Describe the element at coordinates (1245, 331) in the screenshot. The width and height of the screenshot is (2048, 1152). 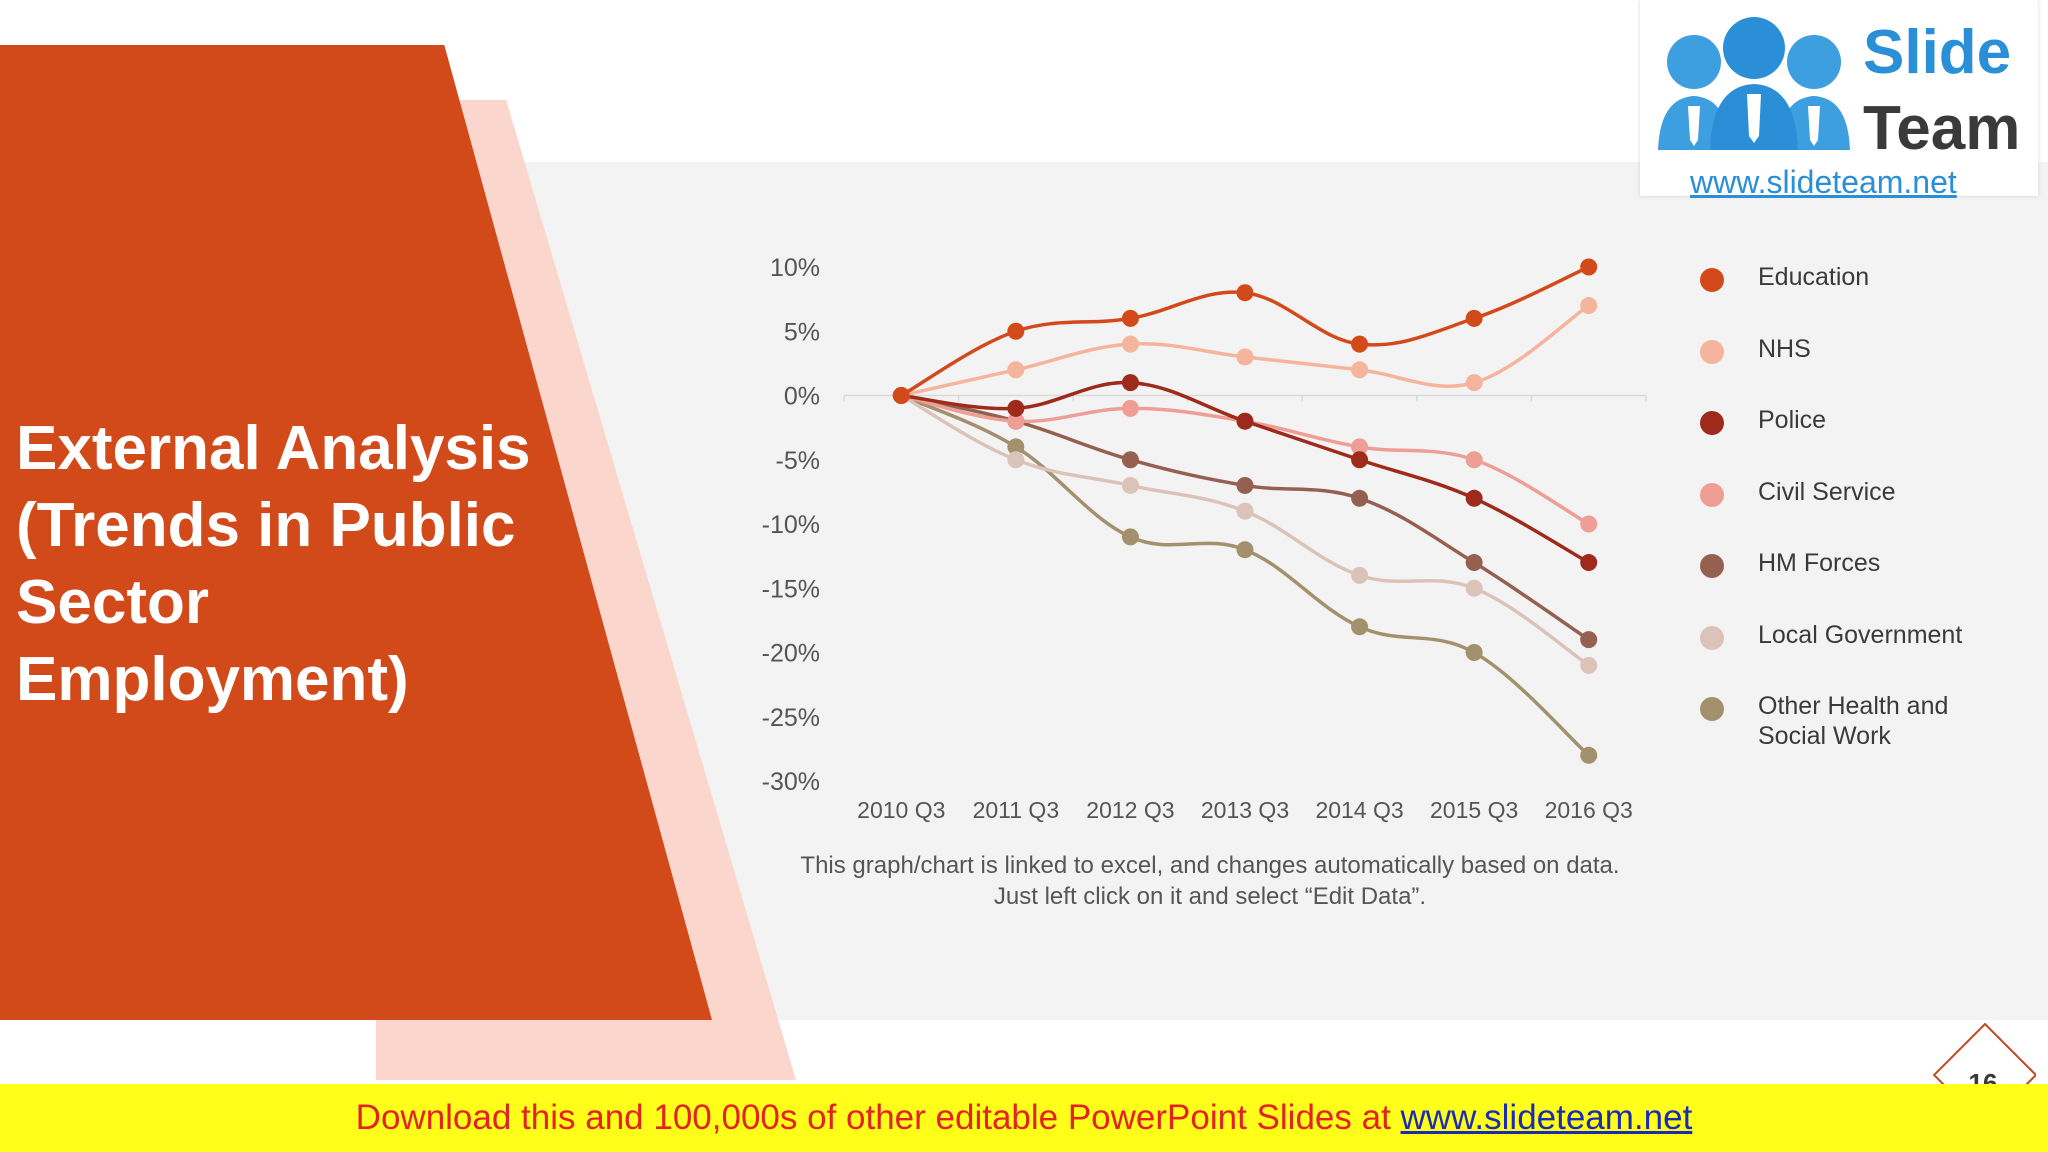
I see `series-education` at that location.